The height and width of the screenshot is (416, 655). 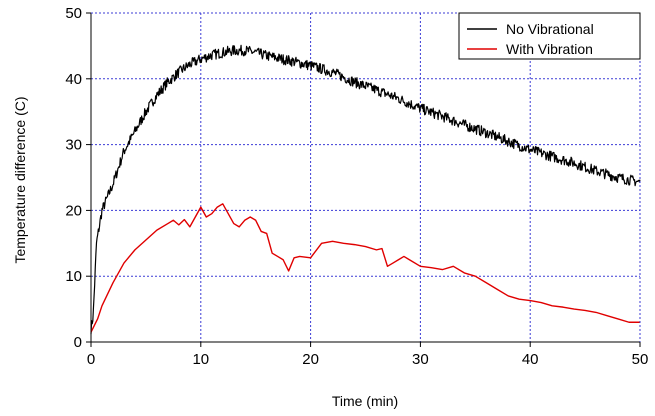 What do you see at coordinates (420, 359) in the screenshot?
I see `x-tick-label: 30` at bounding box center [420, 359].